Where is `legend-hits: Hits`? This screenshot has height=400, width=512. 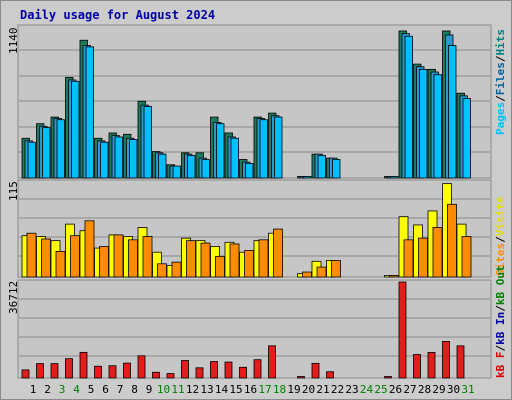 legend-hits: Hits is located at coordinates (500, 42).